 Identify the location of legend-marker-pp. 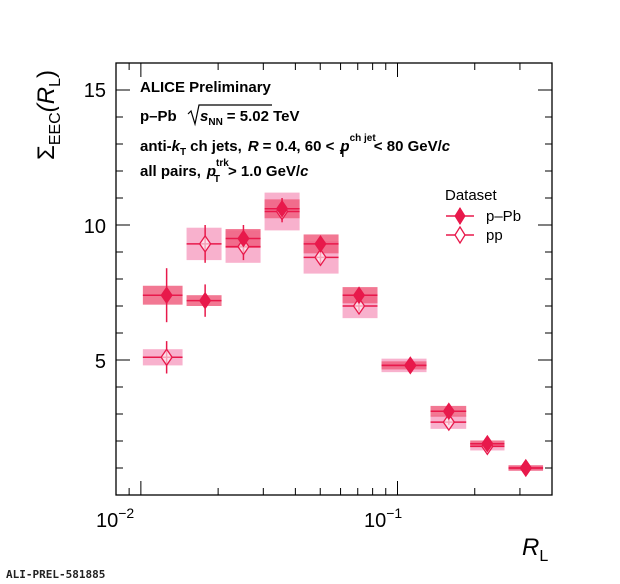
(460, 235).